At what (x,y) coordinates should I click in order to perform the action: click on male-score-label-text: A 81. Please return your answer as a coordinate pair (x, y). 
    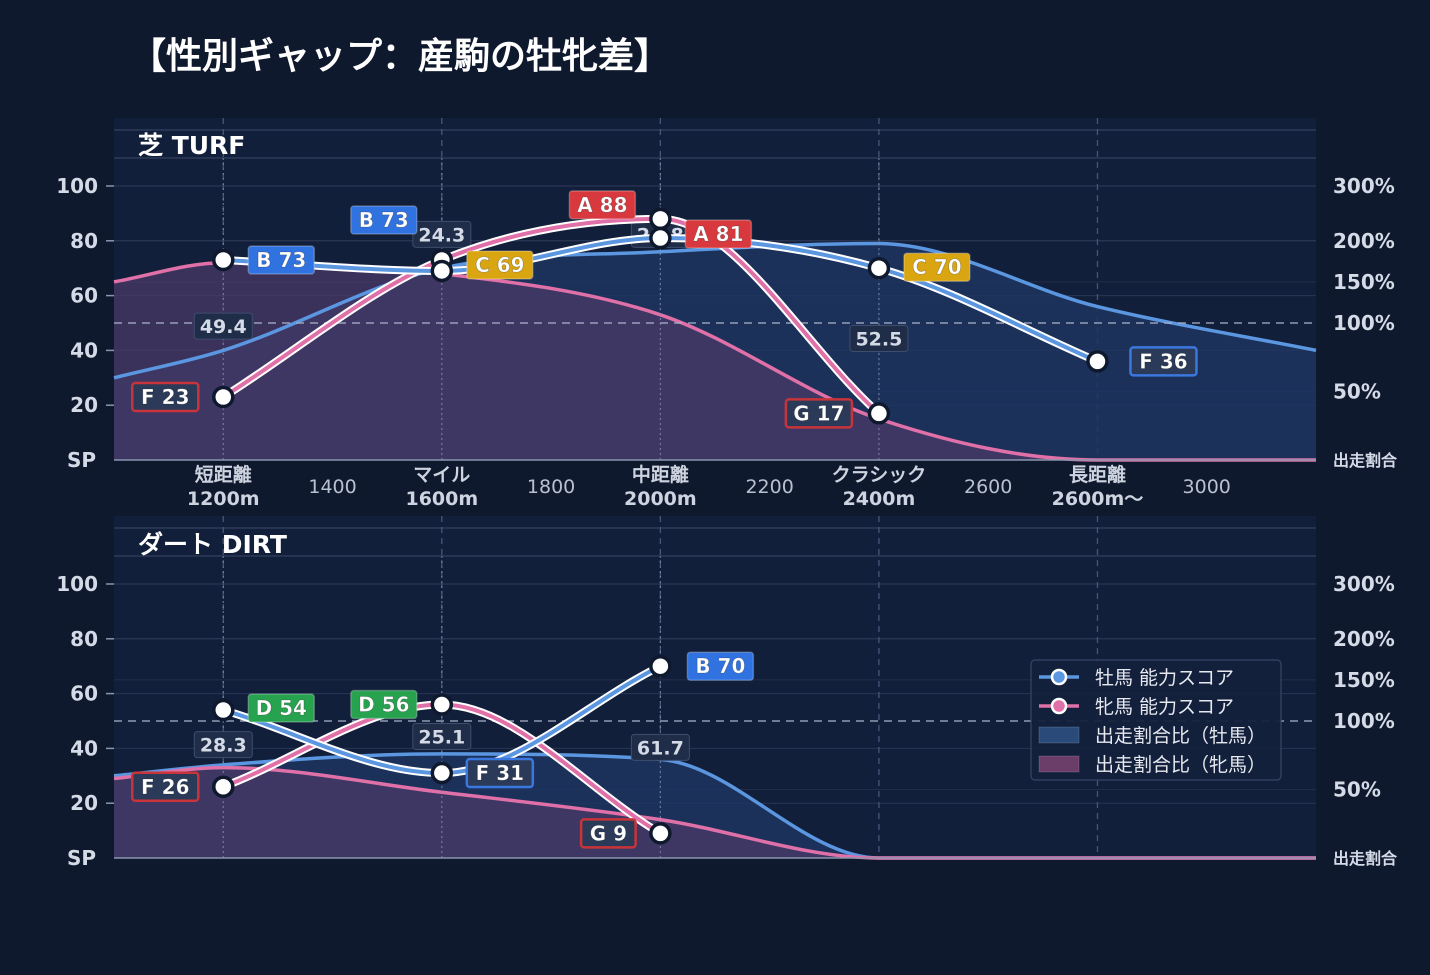
    Looking at the image, I should click on (718, 234).